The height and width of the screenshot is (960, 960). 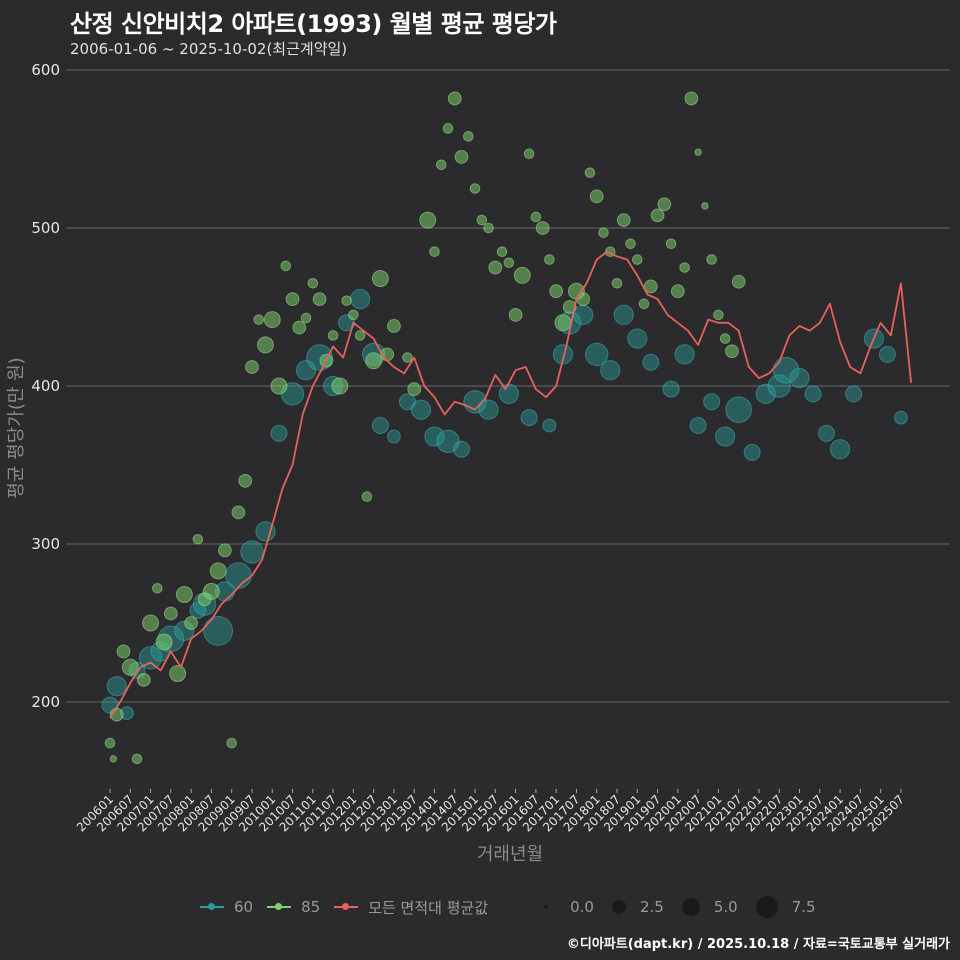 I want to click on chart-subtitle: 2006-01-06 ~ 2025-10-02(최근계약일), so click(x=209, y=49).